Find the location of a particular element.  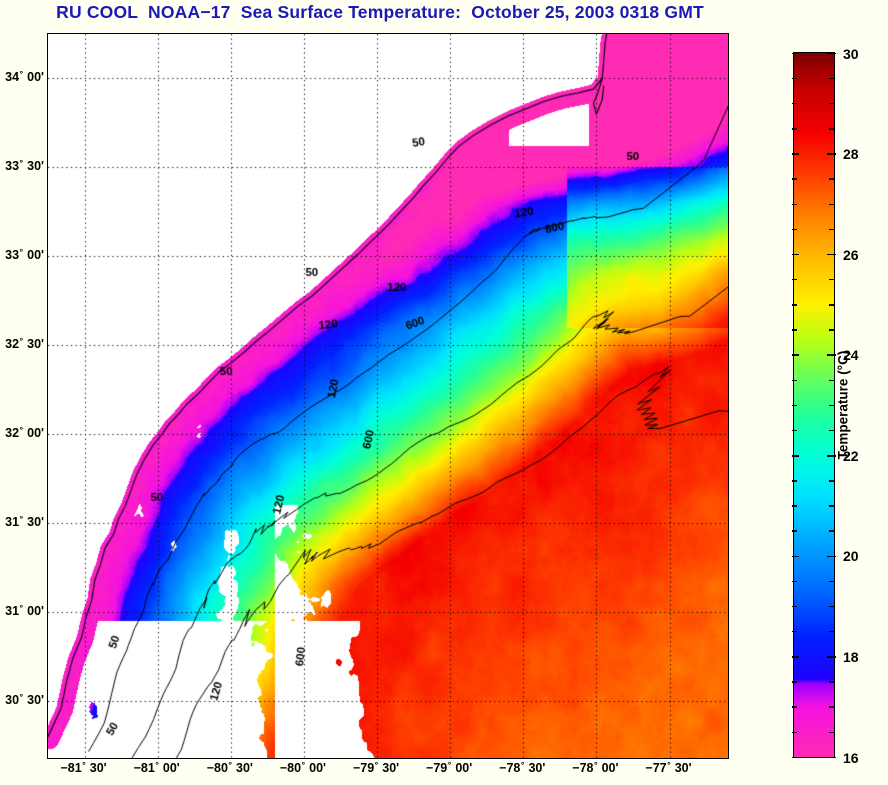

colorbar-tick-label: 16 is located at coordinates (851, 757).